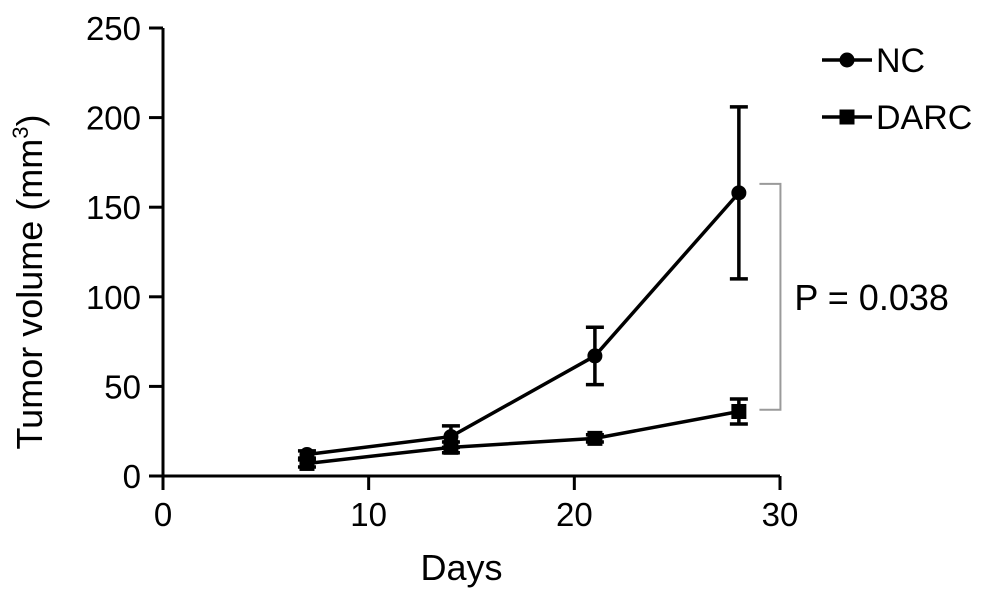 The height and width of the screenshot is (602, 1003). What do you see at coordinates (461, 567) in the screenshot?
I see `x-axis-label: Days` at bounding box center [461, 567].